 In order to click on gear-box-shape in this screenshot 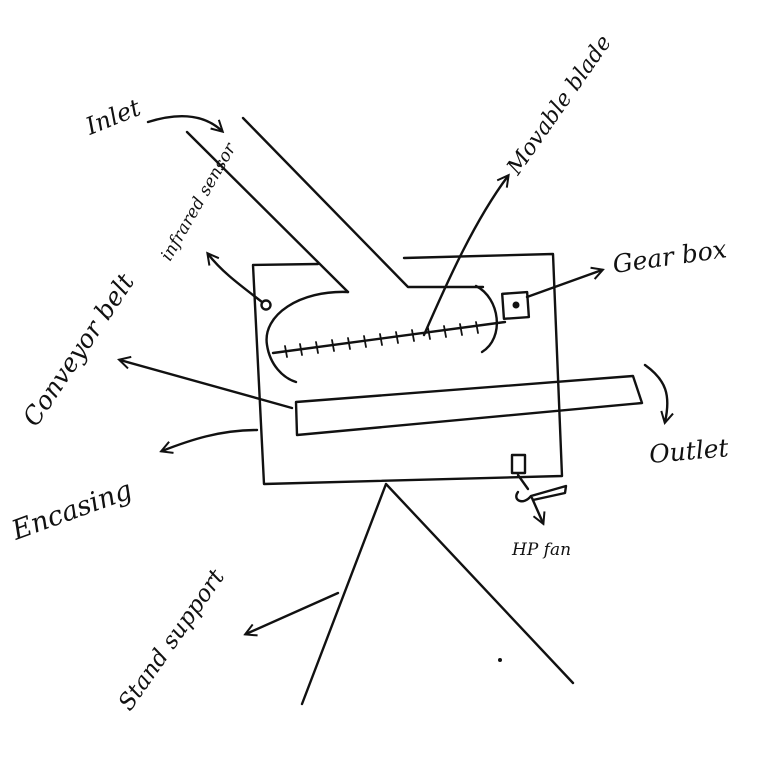, I will do `click(515, 305)`.